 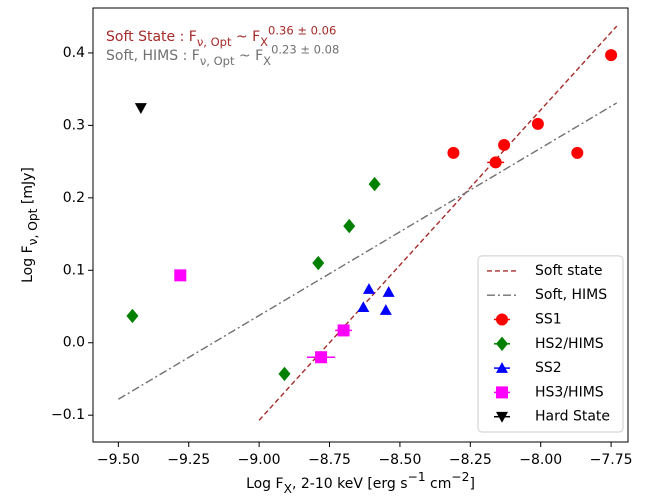 What do you see at coordinates (611, 460) in the screenshot?
I see `x-tick-label: −7.75` at bounding box center [611, 460].